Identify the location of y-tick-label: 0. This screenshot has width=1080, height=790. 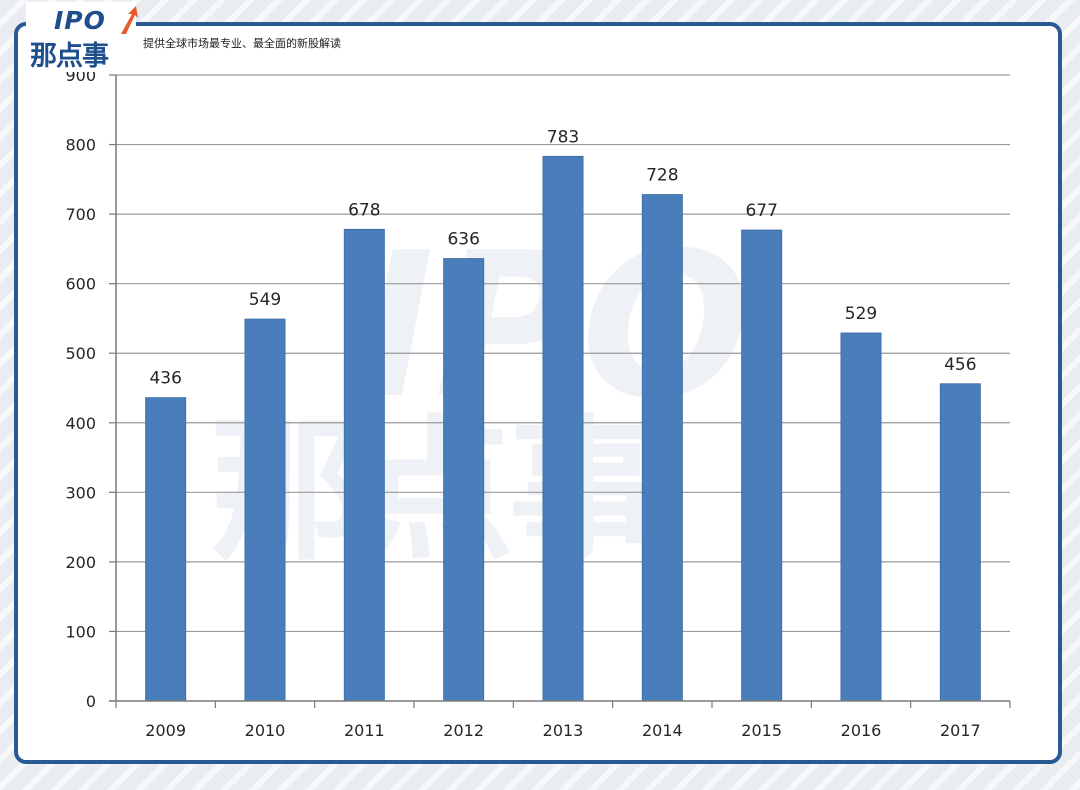
(91, 701).